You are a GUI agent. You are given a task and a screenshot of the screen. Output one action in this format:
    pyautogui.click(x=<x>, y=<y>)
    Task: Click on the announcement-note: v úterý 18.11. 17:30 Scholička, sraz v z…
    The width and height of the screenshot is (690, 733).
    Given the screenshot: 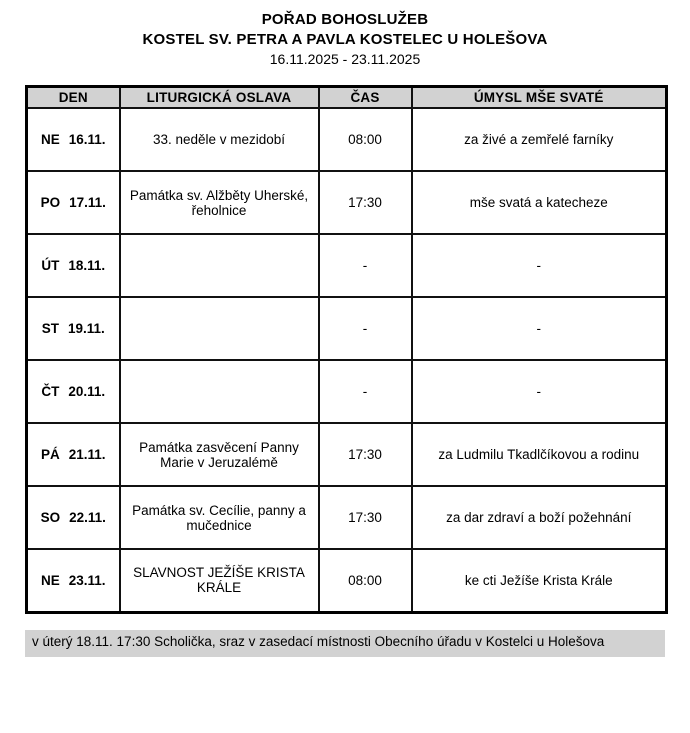 What is the action you would take?
    pyautogui.click(x=345, y=643)
    